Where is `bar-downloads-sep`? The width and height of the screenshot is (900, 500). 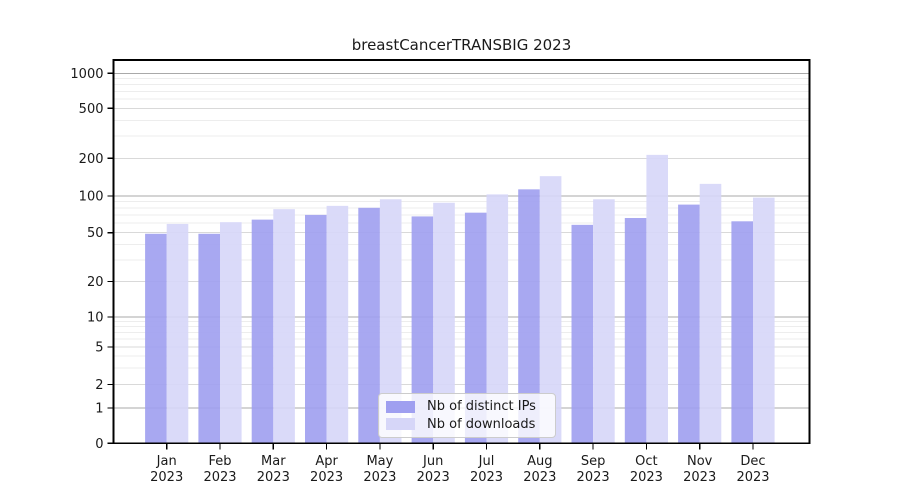 bar-downloads-sep is located at coordinates (604, 321).